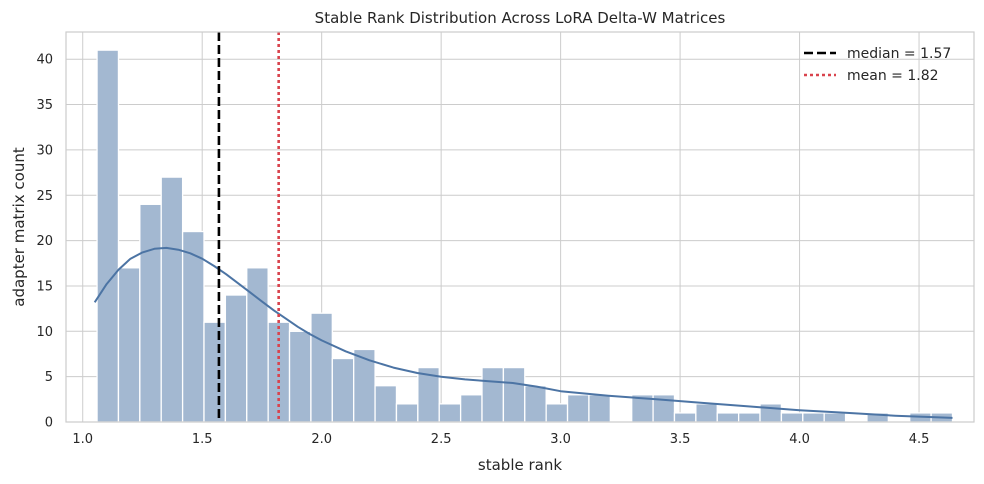  Describe the element at coordinates (202, 439) in the screenshot. I see `x-tick-label: 1.5` at that location.